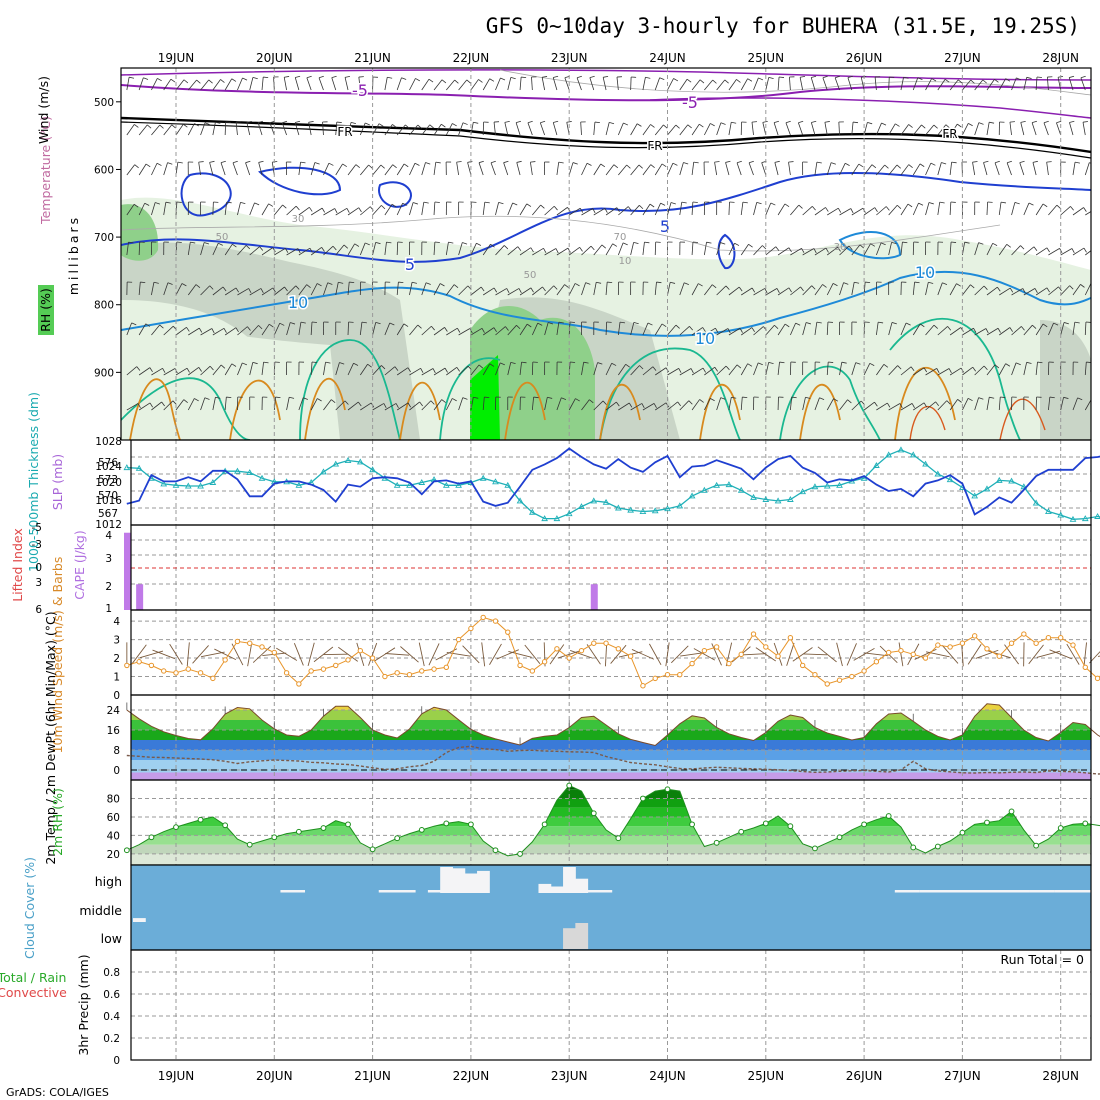 The image size is (1100, 1100). What do you see at coordinates (594, 597) in the screenshot?
I see `cape-bar` at bounding box center [594, 597].